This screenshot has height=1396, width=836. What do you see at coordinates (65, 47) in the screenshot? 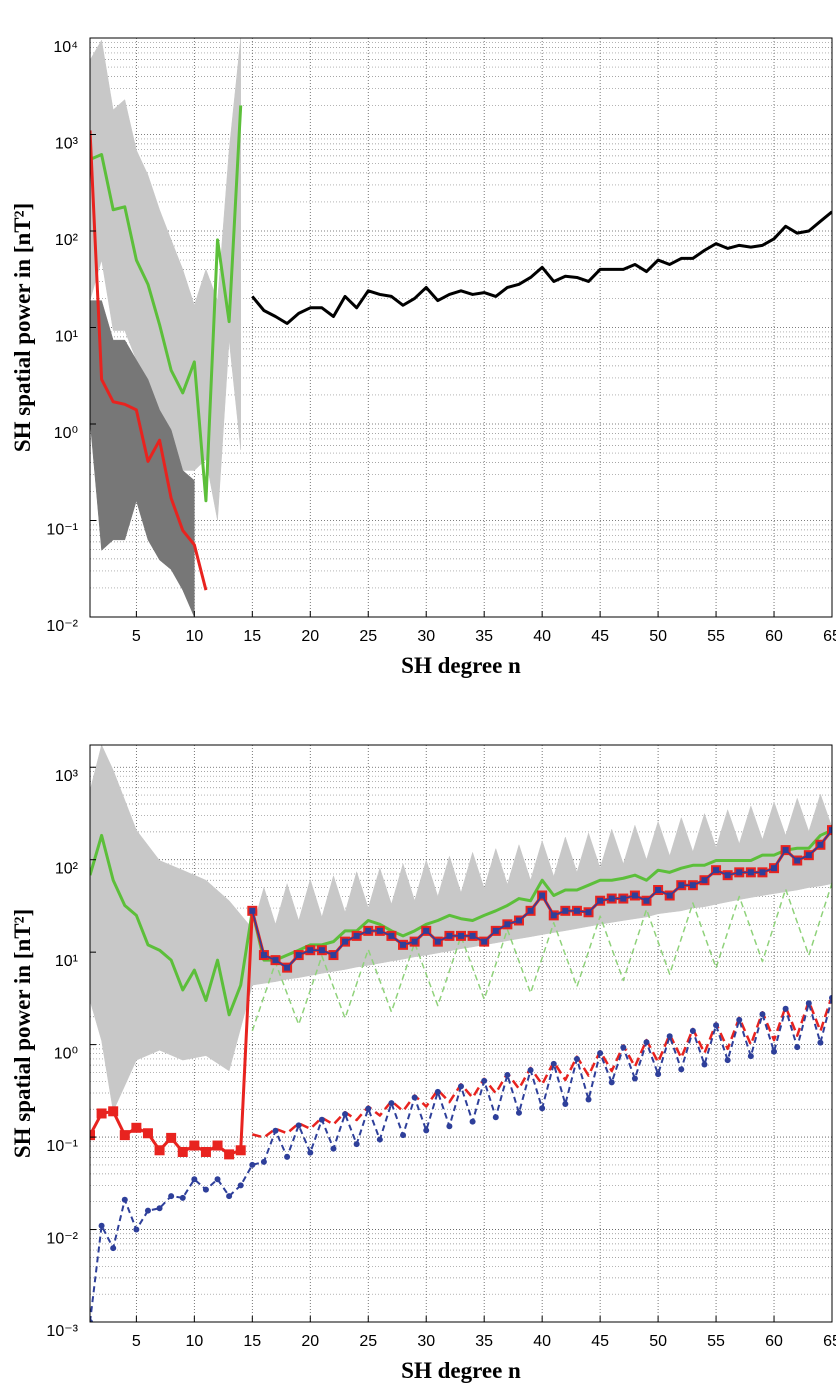
I see `y-tick-label: 10⁴` at bounding box center [65, 47].